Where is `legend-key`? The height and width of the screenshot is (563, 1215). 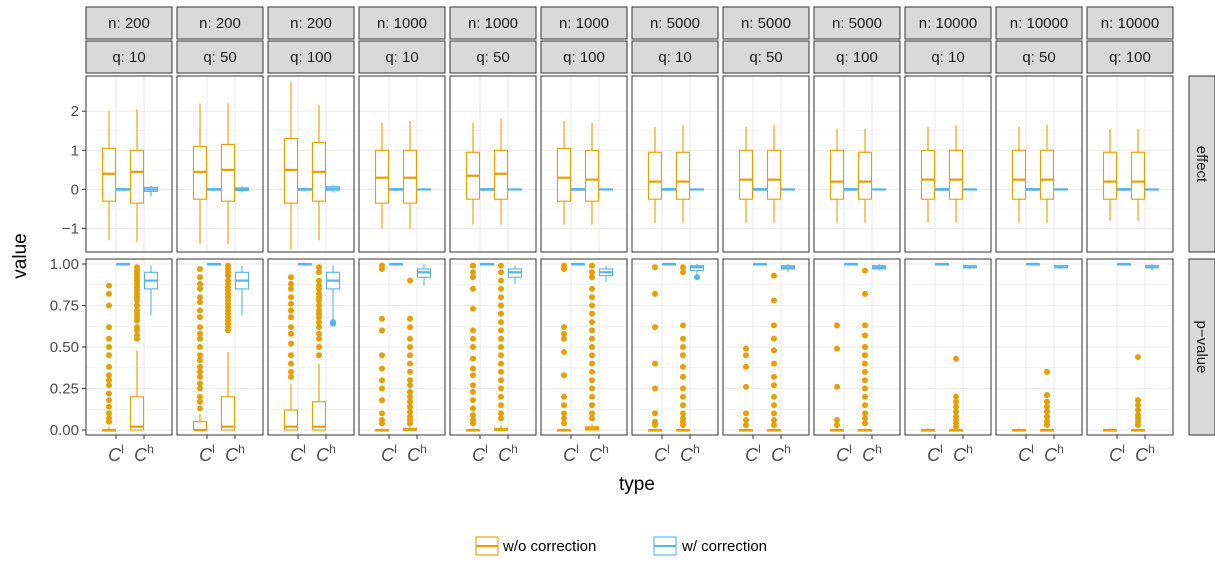
legend-key is located at coordinates (665, 546).